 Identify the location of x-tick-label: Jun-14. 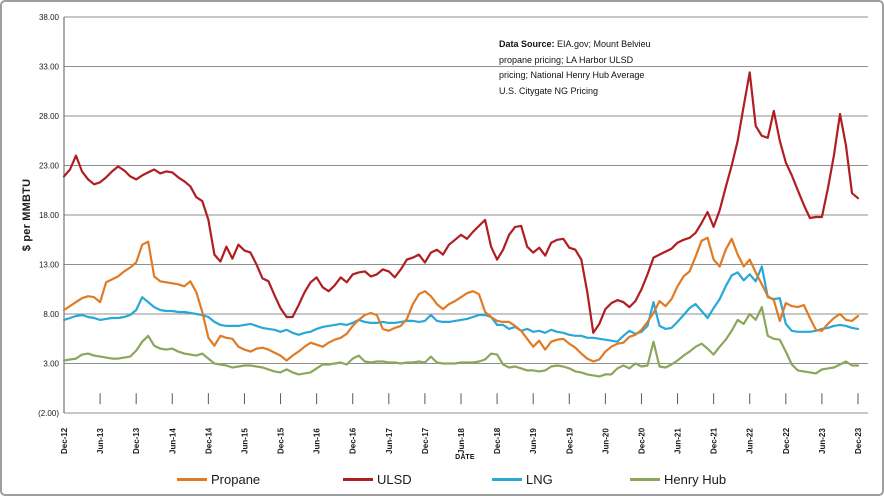
(172, 441).